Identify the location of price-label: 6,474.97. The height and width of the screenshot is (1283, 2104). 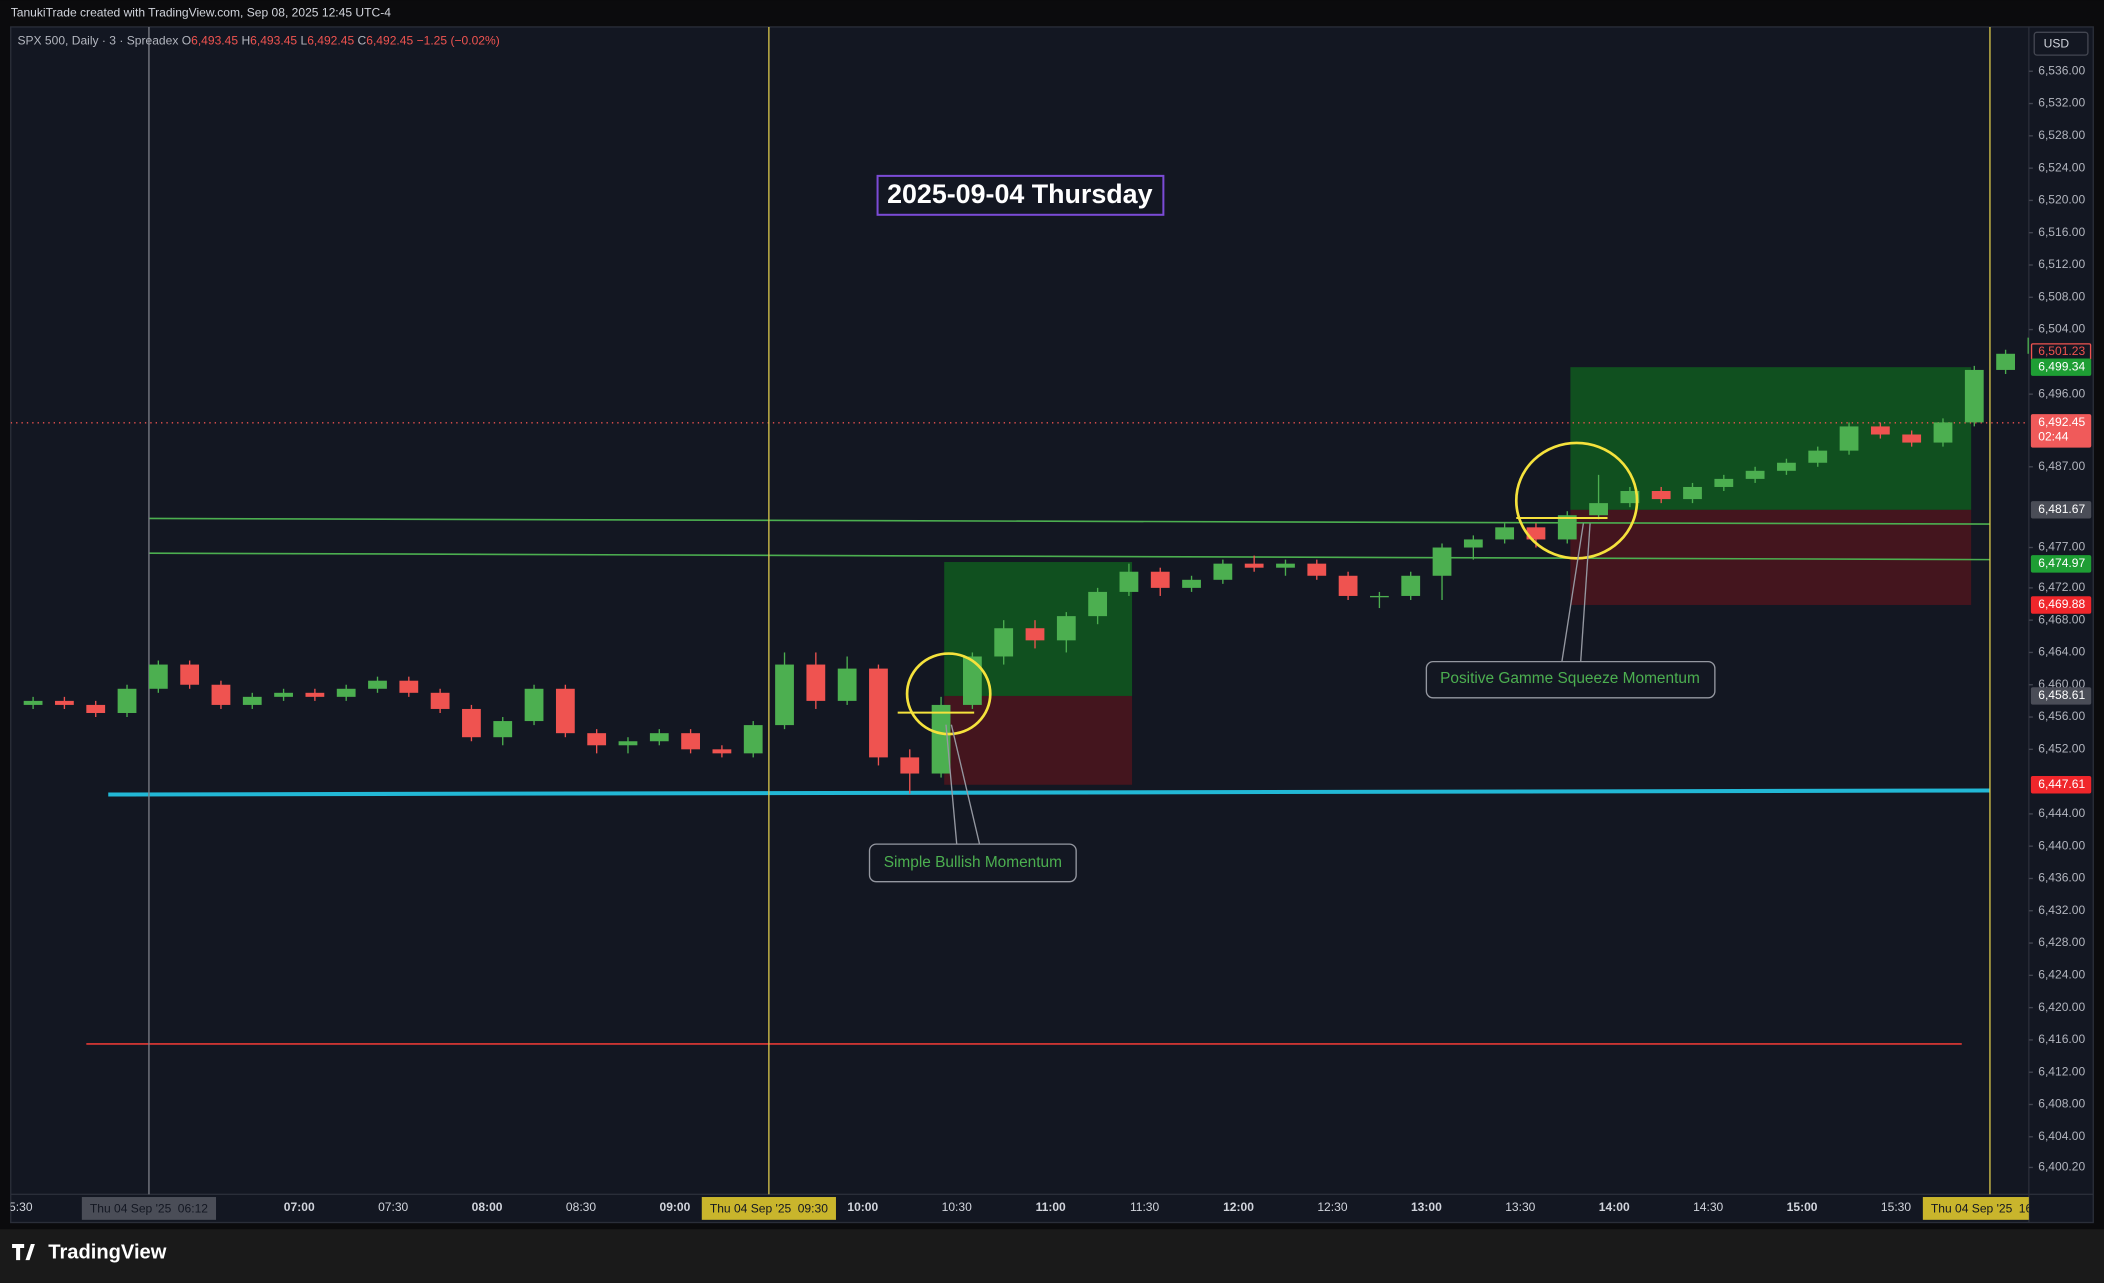
(2061, 563).